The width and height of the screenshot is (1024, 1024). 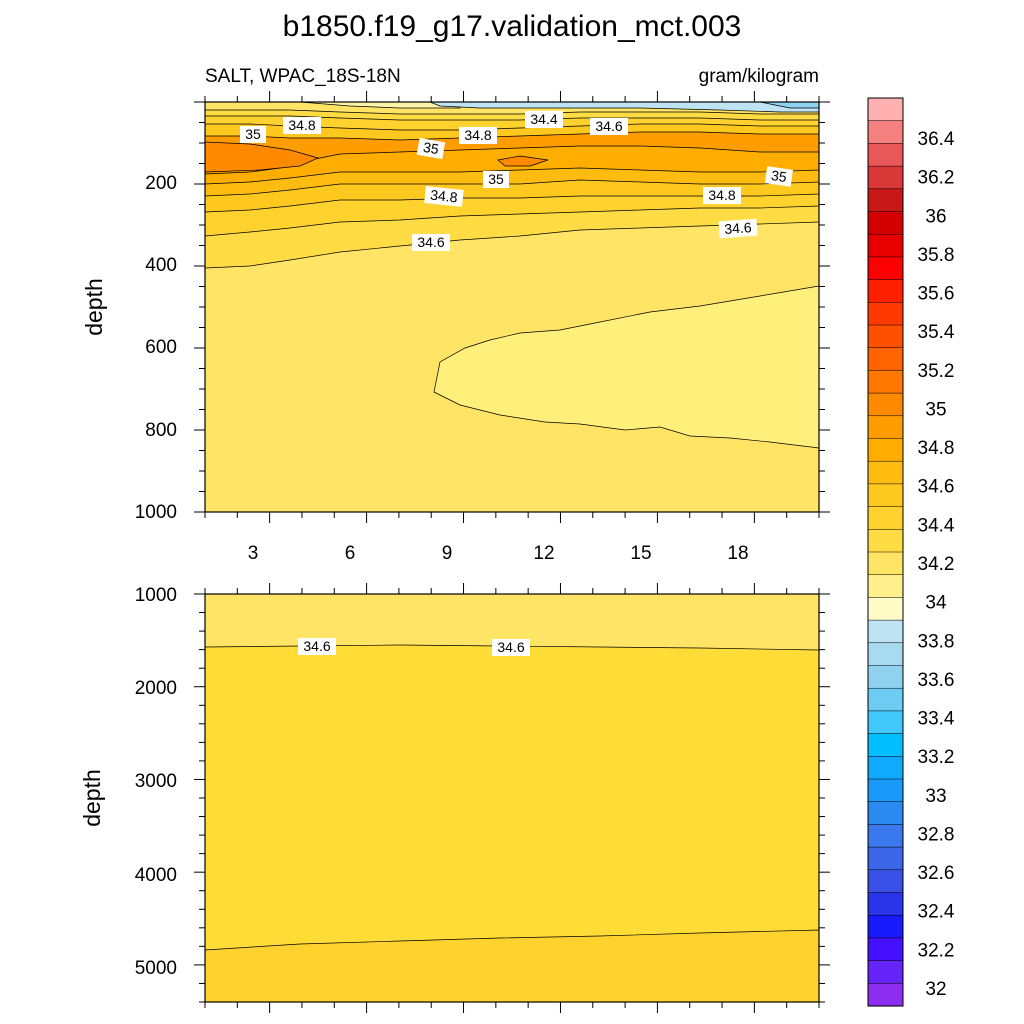 What do you see at coordinates (161, 265) in the screenshot?
I see `y-tick-label: 400` at bounding box center [161, 265].